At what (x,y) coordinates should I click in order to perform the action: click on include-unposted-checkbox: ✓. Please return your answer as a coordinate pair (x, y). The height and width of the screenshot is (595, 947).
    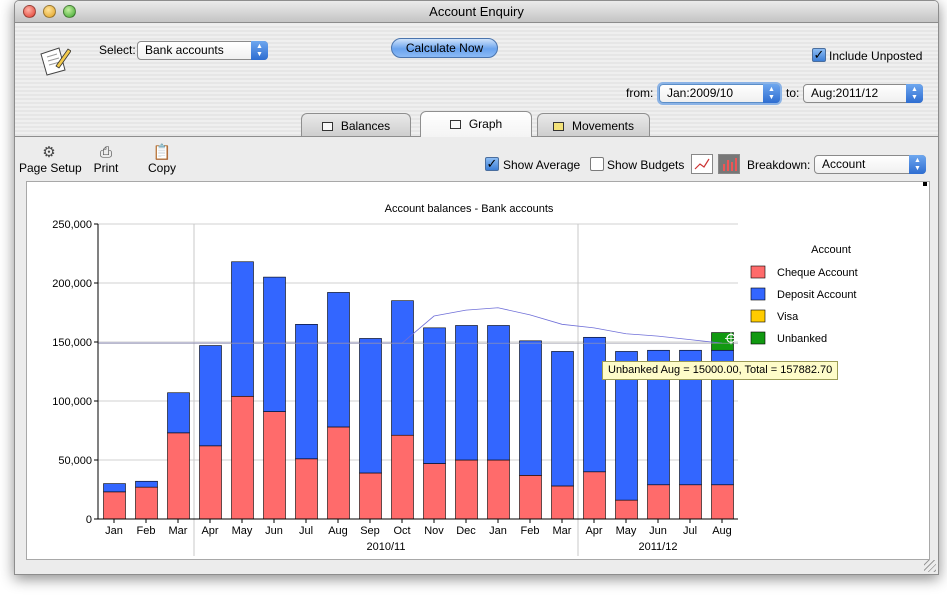
    Looking at the image, I should click on (819, 54).